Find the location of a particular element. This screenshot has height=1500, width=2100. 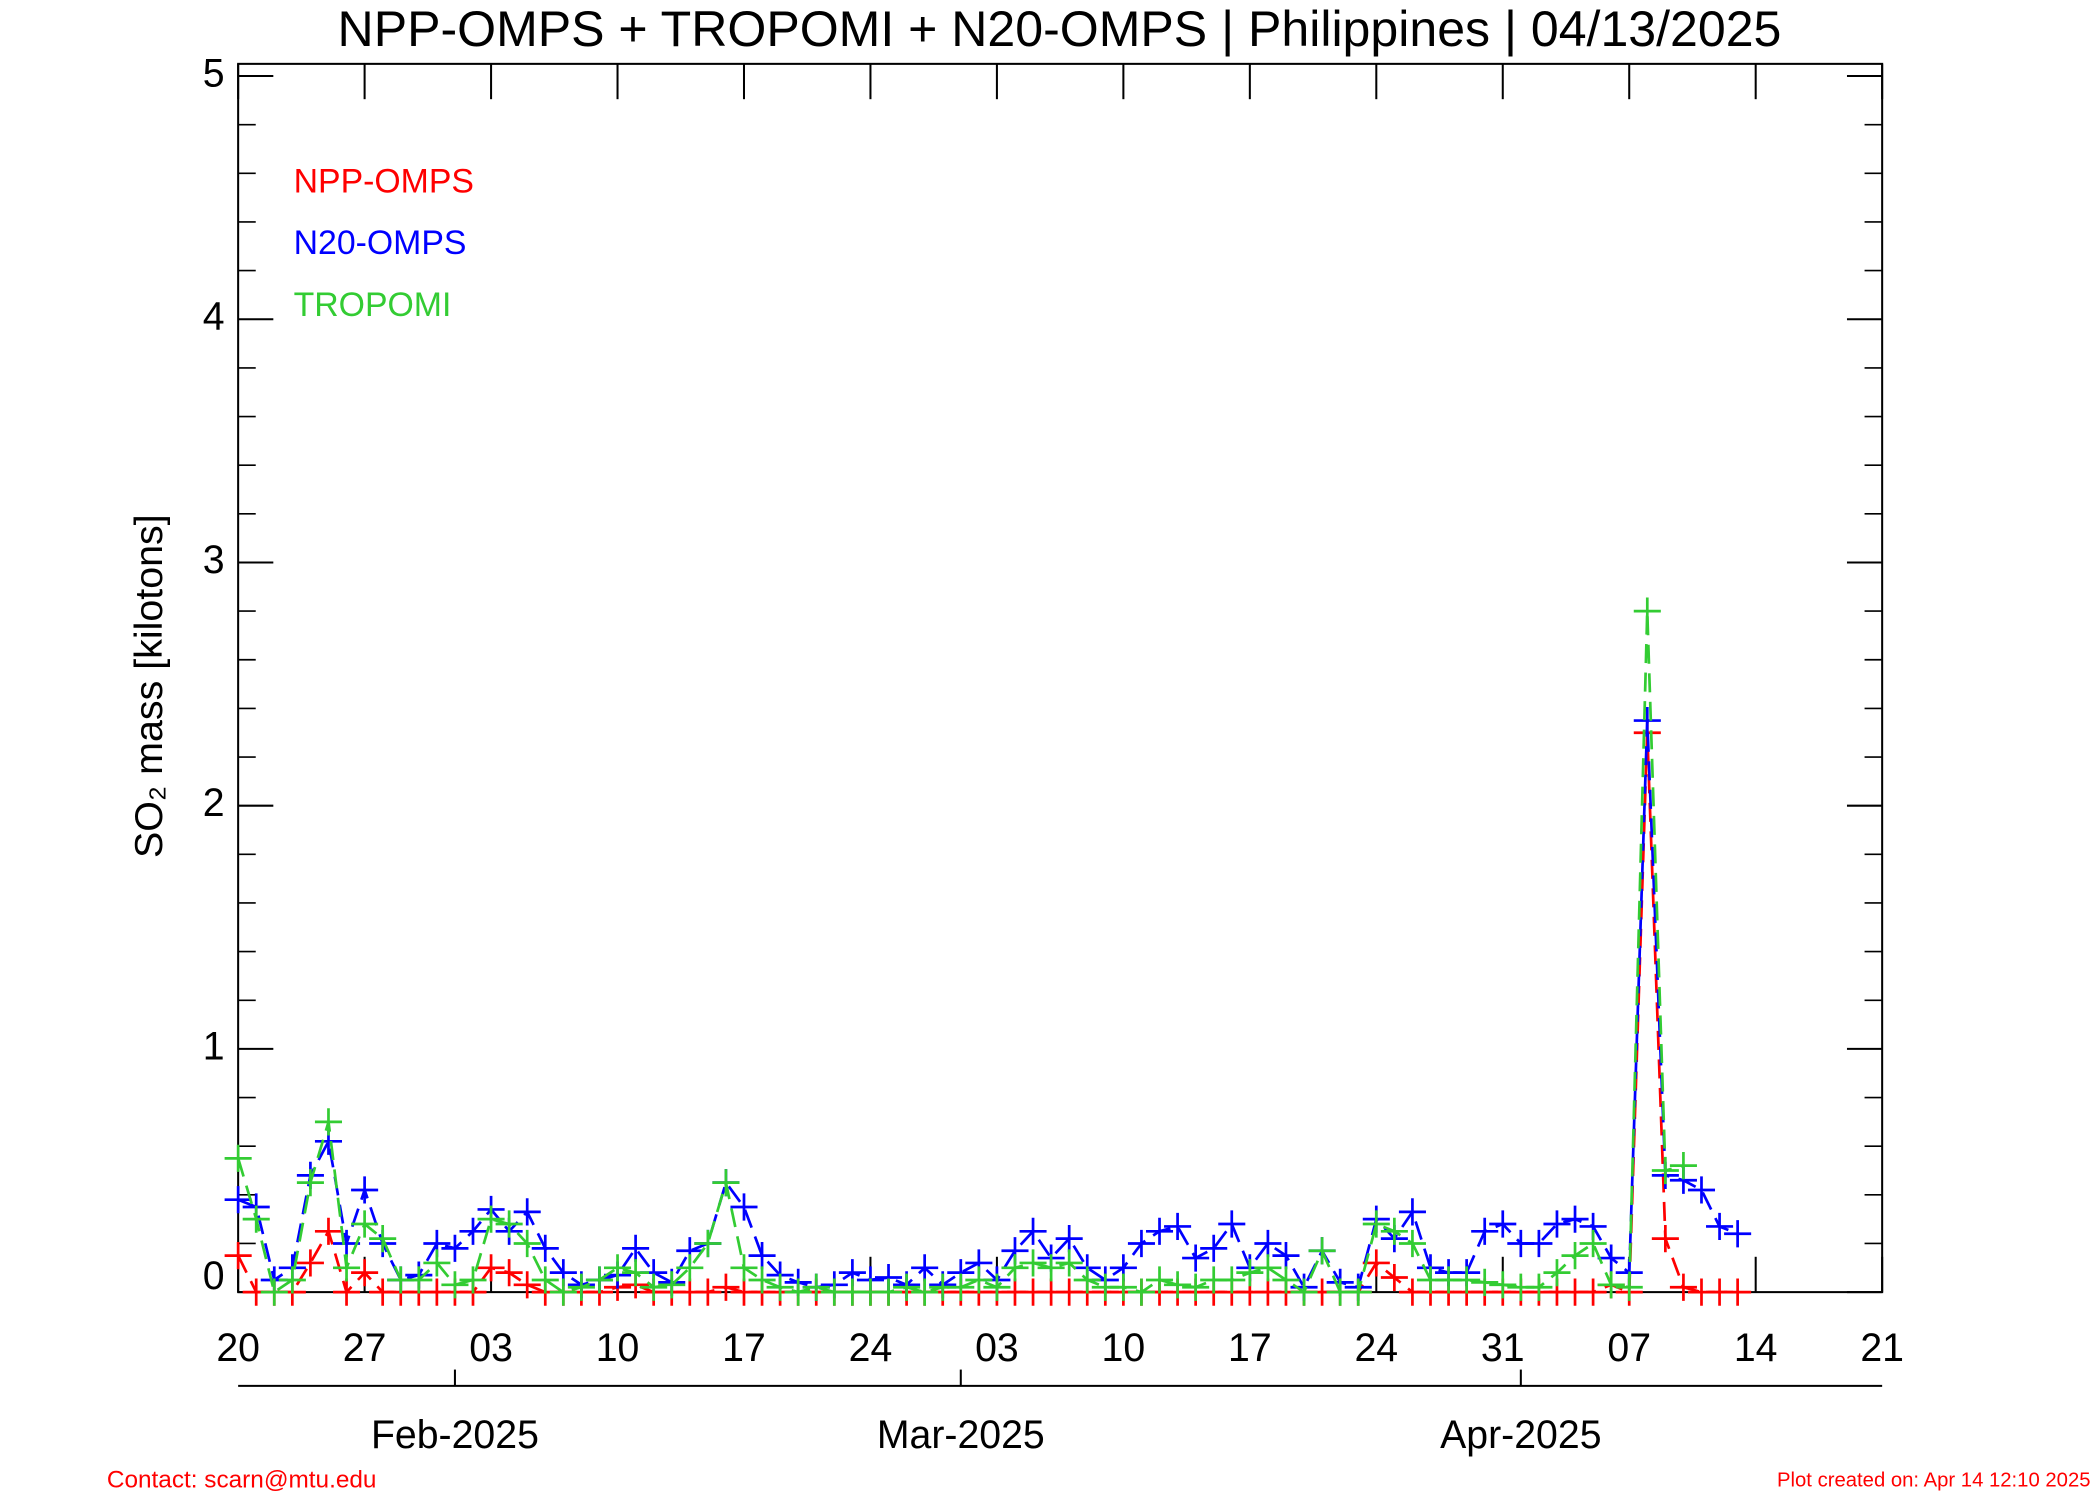

month-label: Apr-2025 is located at coordinates (1520, 1435).